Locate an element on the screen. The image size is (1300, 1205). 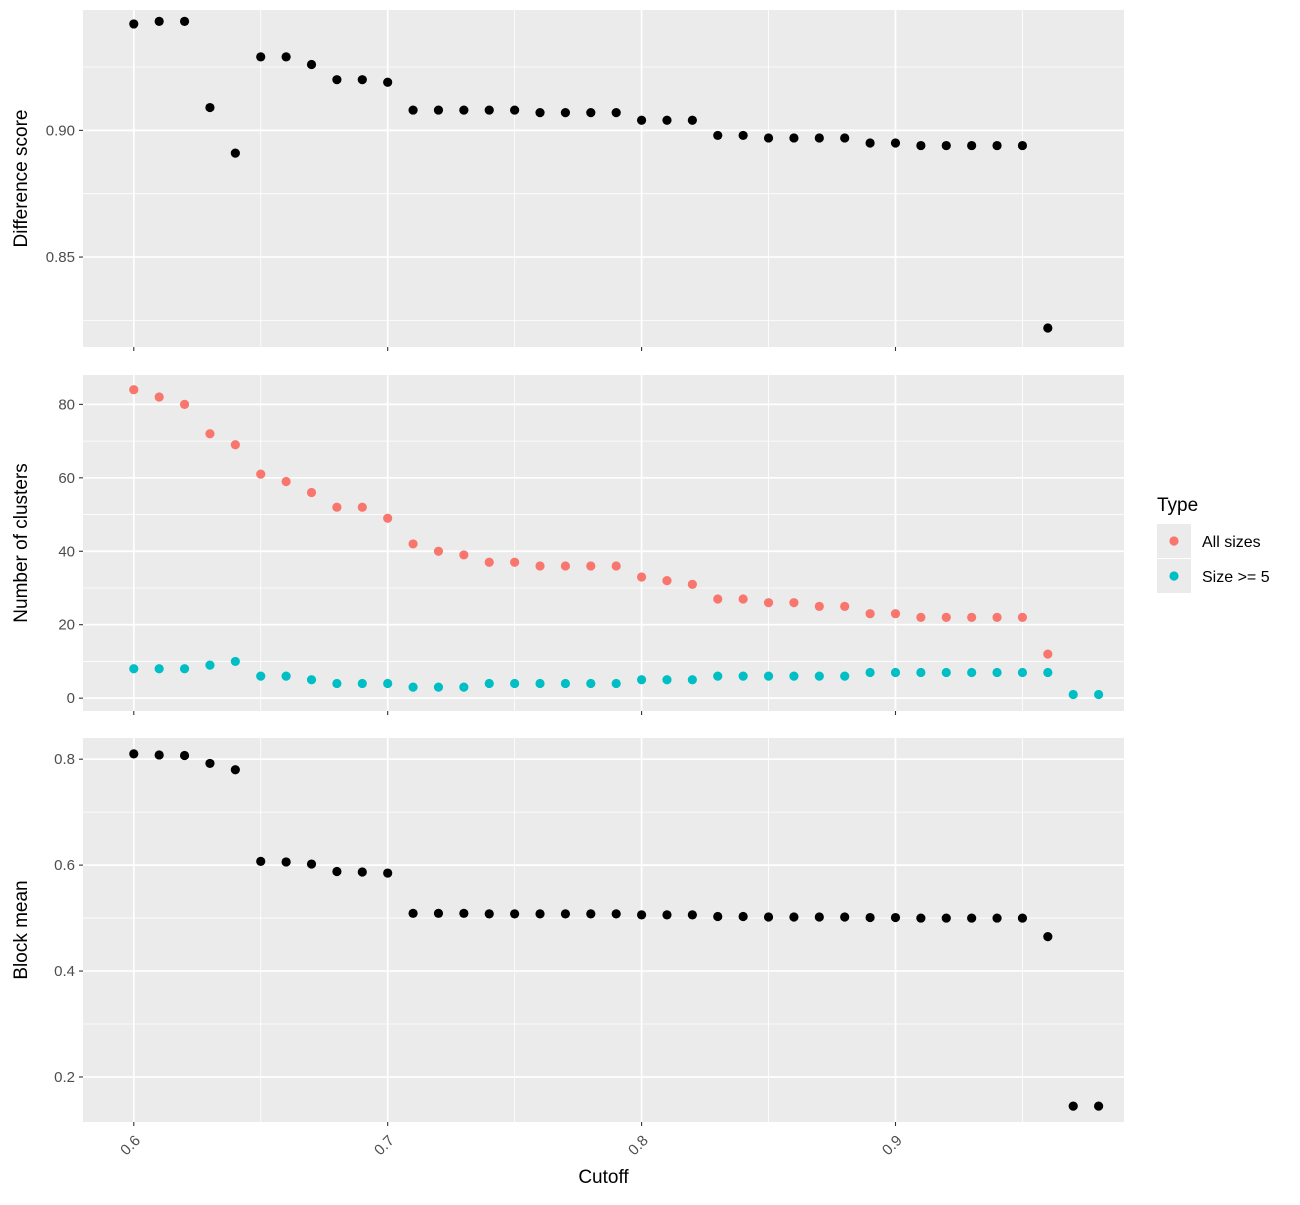
legend-label: Size >= 5 is located at coordinates (1236, 577).